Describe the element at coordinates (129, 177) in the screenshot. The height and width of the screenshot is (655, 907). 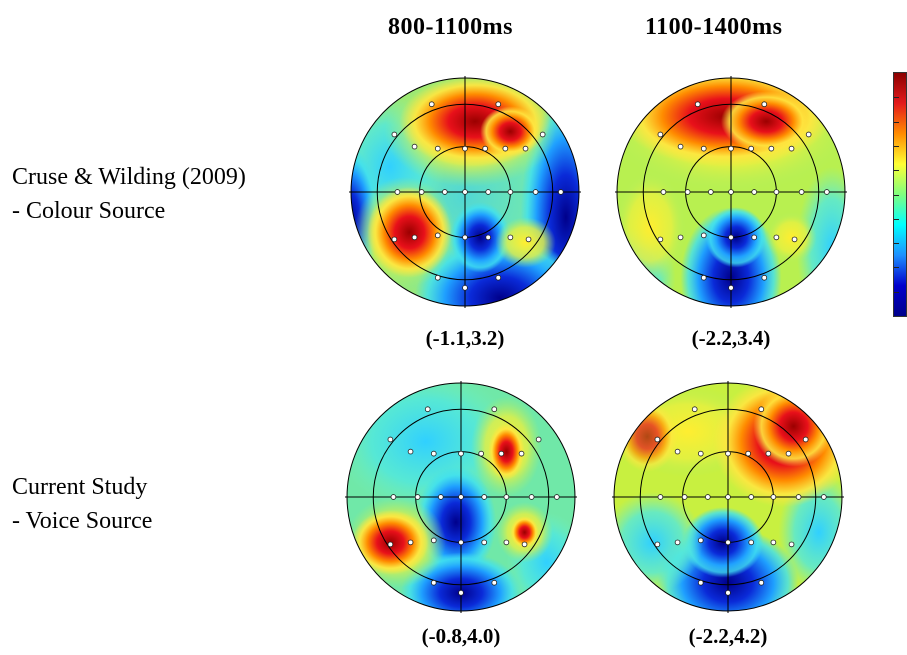
I see `row-label-cruse-wilding-line1: Cruse & Wilding (2009)` at that location.